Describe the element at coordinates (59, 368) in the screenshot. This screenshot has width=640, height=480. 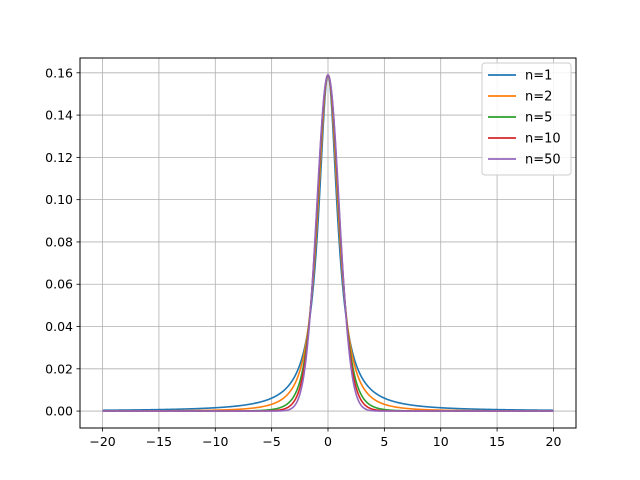
I see `y-tick-label: 0.02` at that location.